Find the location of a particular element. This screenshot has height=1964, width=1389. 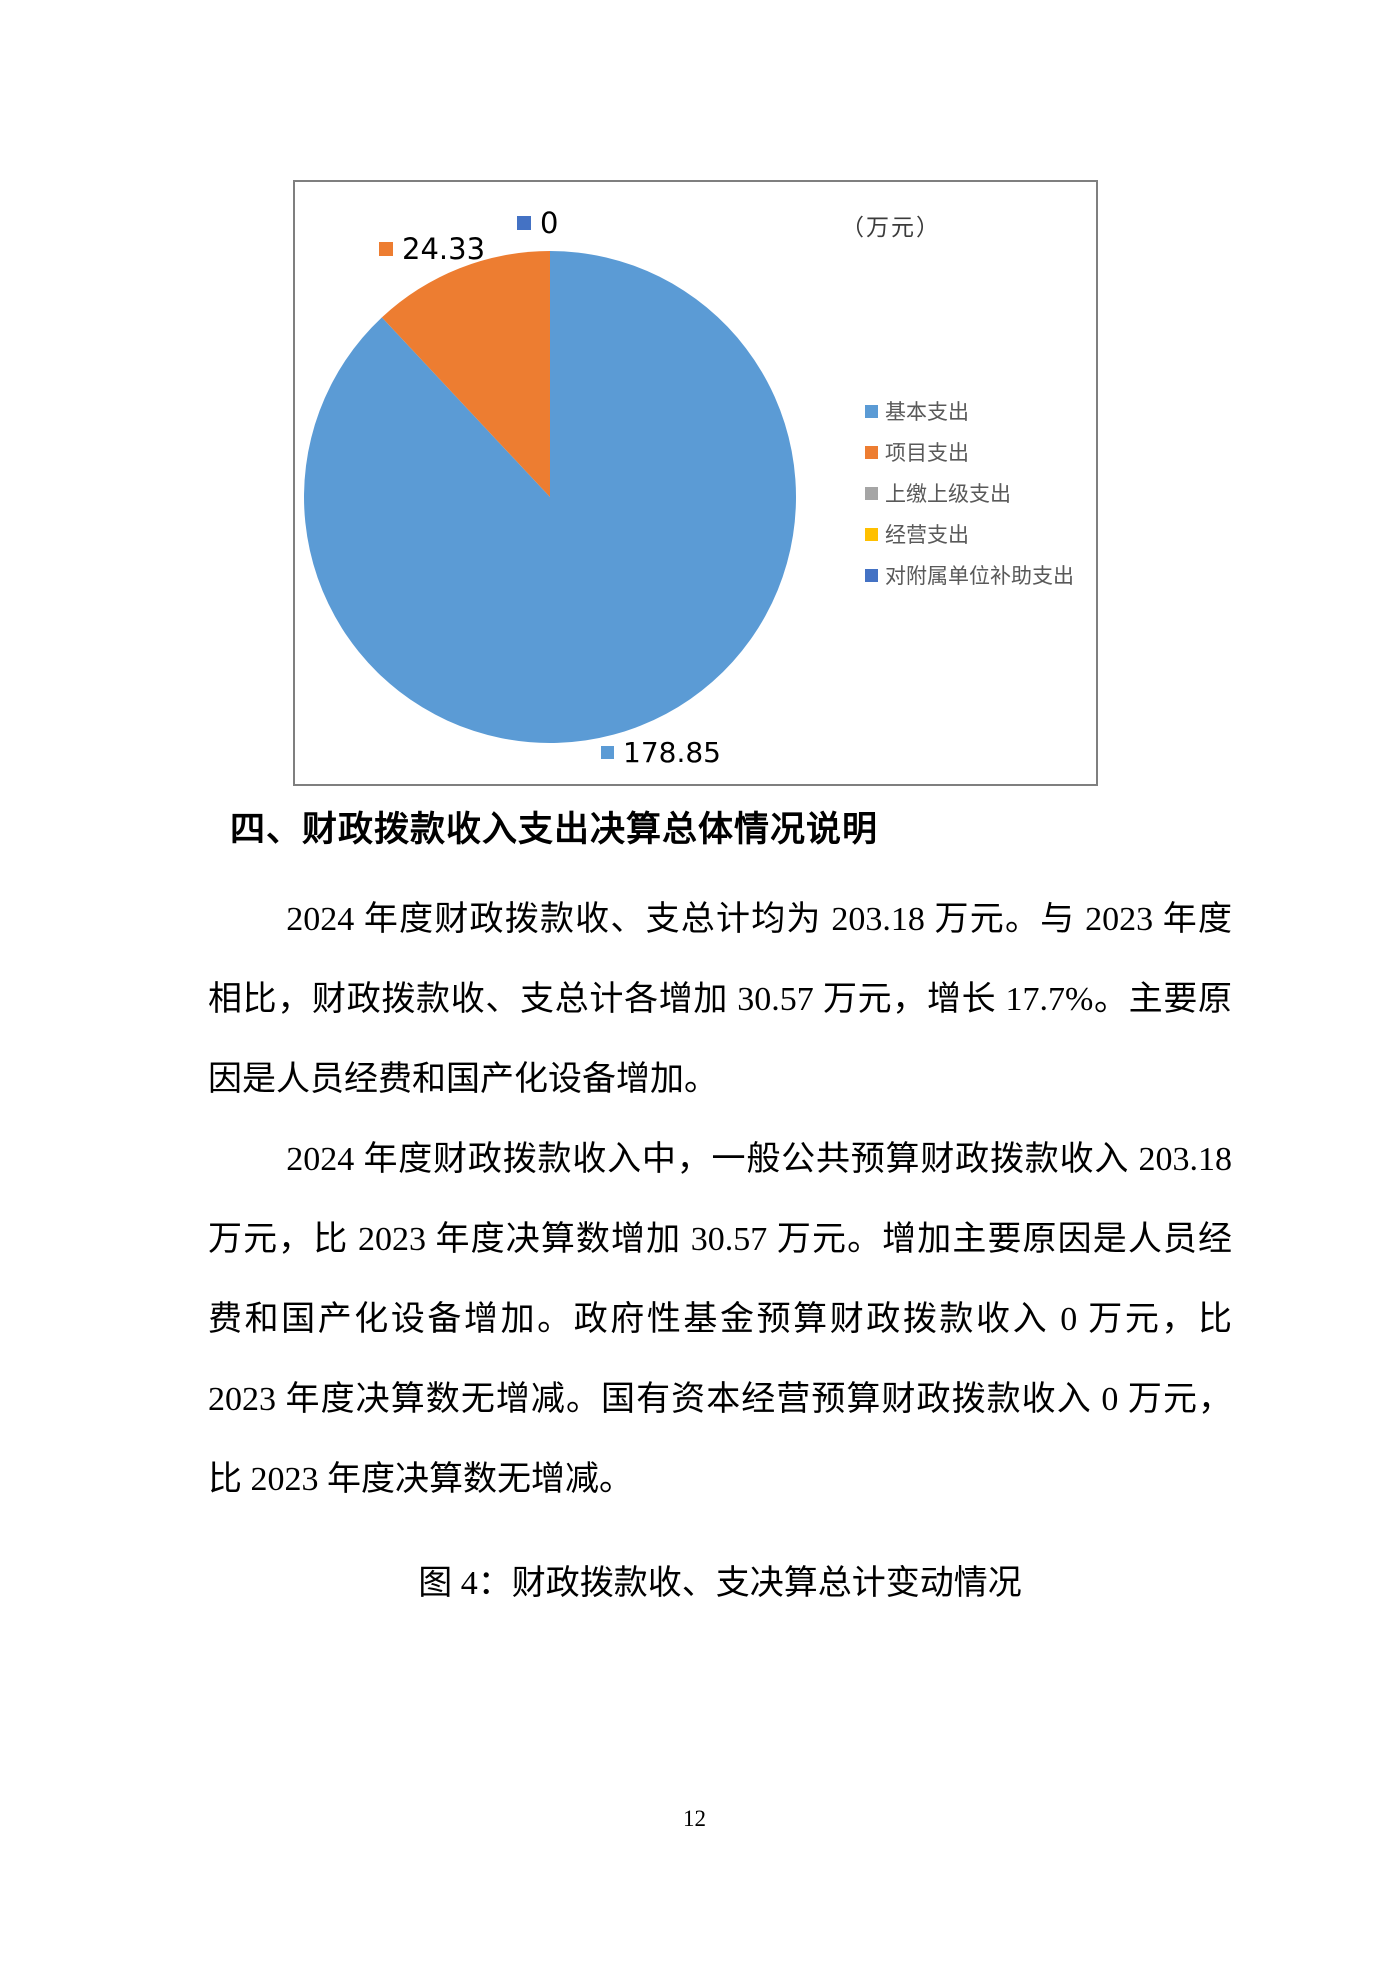

legend-item-project: 项目支出 is located at coordinates (969, 452).